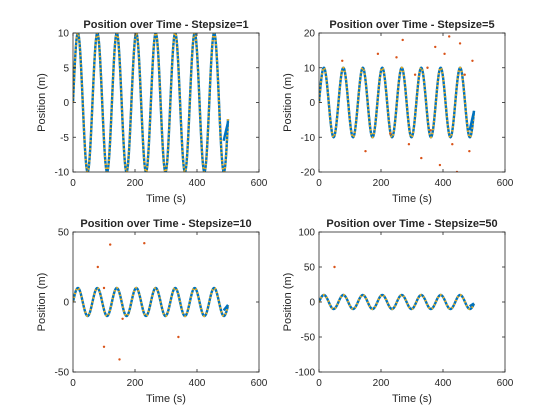 The width and height of the screenshot is (560, 420). I want to click on chart-title: Position over Time - Stepsize=5, so click(411, 25).